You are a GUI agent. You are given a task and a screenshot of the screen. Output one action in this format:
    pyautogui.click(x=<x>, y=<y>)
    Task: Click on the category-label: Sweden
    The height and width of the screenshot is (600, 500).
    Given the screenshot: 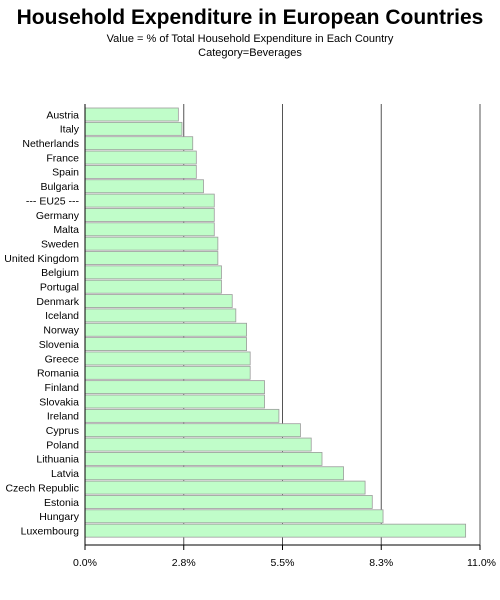 What is the action you would take?
    pyautogui.click(x=60, y=244)
    